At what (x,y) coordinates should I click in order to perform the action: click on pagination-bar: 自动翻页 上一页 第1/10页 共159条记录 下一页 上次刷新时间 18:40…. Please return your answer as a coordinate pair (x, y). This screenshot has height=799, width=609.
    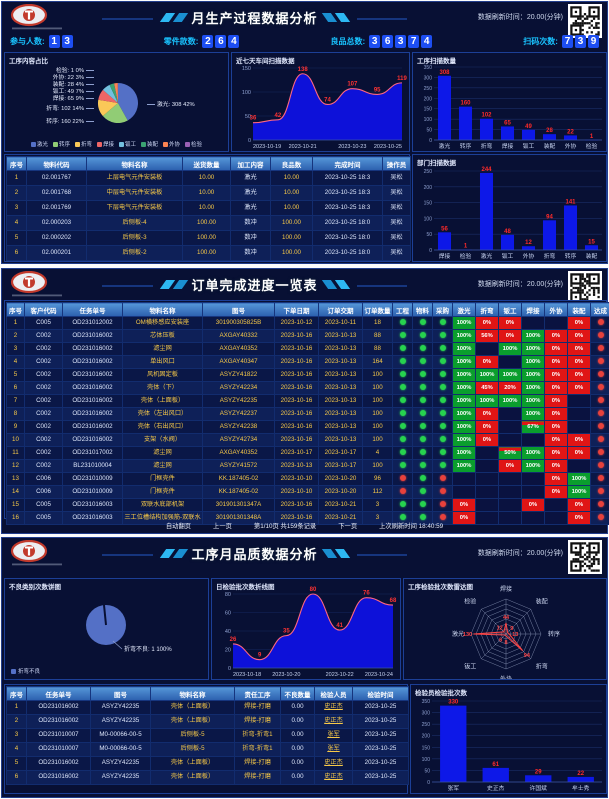
    Looking at the image, I should click on (304, 525).